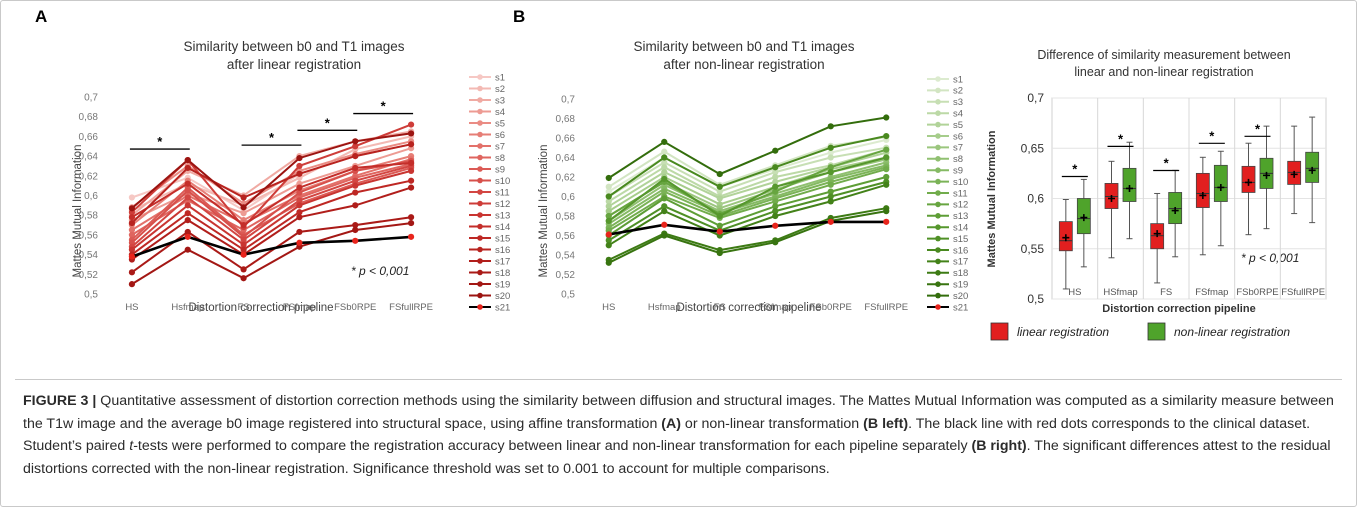  I want to click on chart-a-y-tick-label: 0,68, so click(89, 117).